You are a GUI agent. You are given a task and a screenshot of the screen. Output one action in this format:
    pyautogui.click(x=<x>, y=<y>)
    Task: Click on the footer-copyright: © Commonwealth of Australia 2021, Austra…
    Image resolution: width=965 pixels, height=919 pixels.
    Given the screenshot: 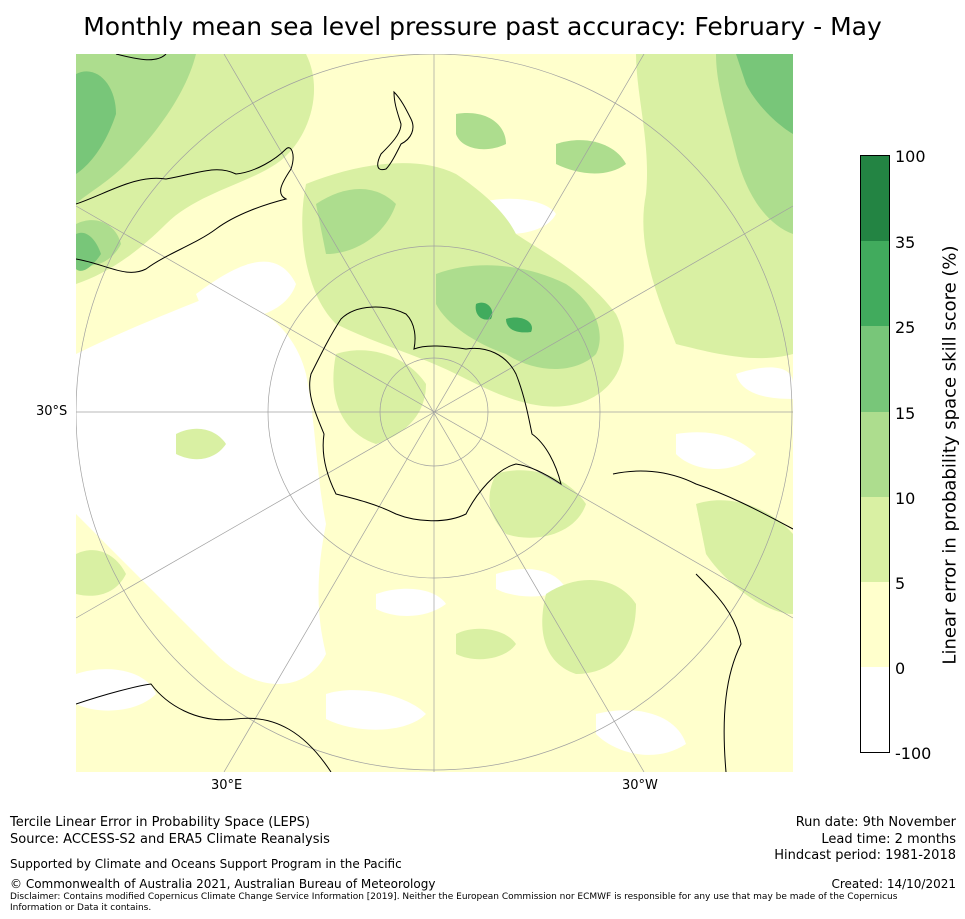 What is the action you would take?
    pyautogui.click(x=223, y=884)
    